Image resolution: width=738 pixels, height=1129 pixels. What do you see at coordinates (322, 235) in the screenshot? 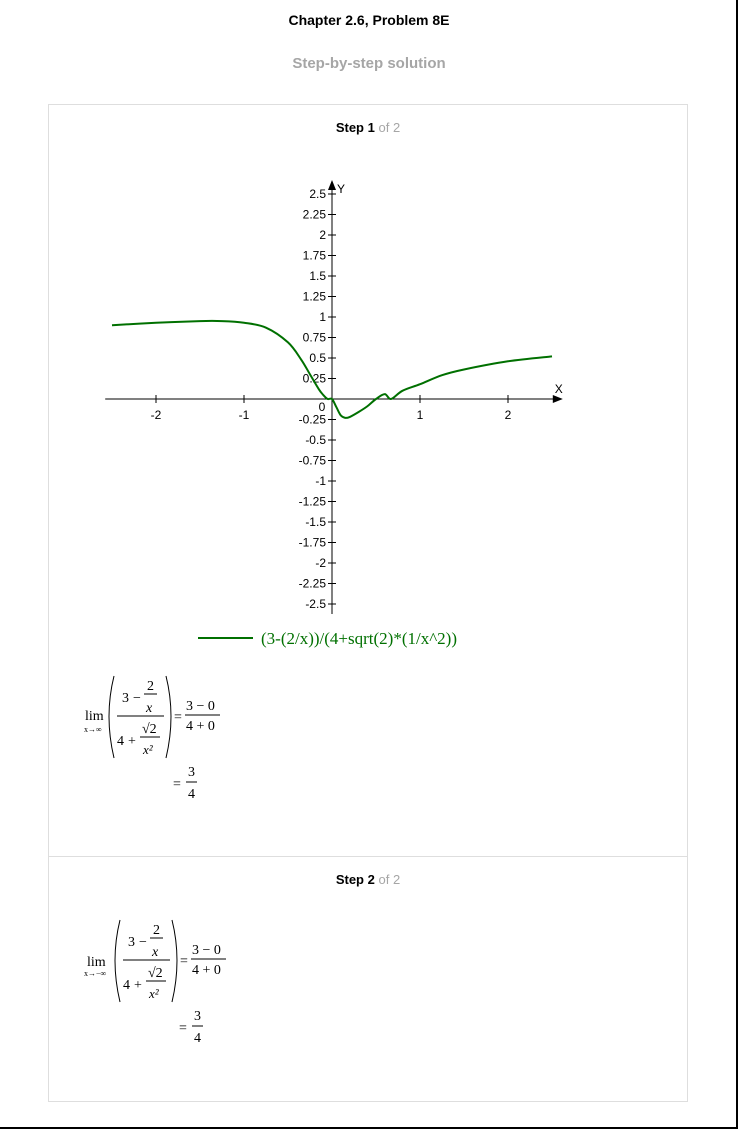
I see `y-tick-label: 2` at bounding box center [322, 235].